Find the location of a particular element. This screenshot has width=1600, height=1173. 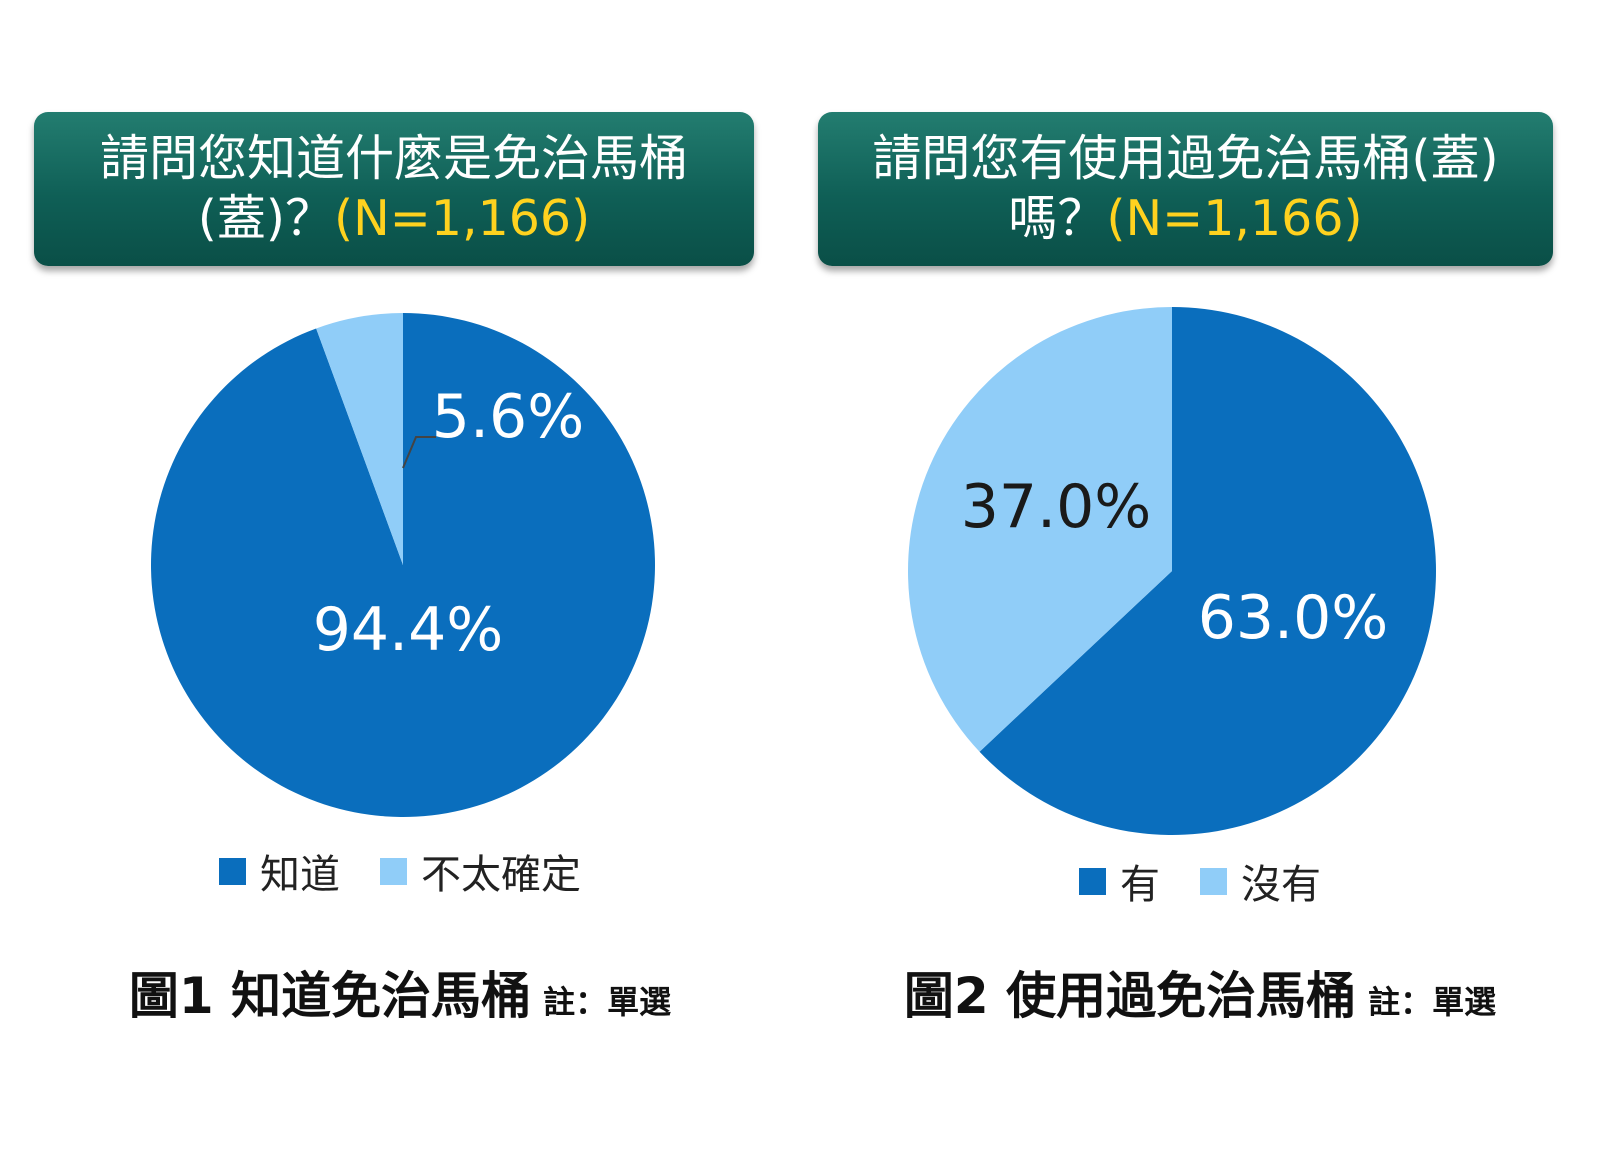

pie-chart-2: 63.0% 37.0% is located at coordinates (1172, 571).